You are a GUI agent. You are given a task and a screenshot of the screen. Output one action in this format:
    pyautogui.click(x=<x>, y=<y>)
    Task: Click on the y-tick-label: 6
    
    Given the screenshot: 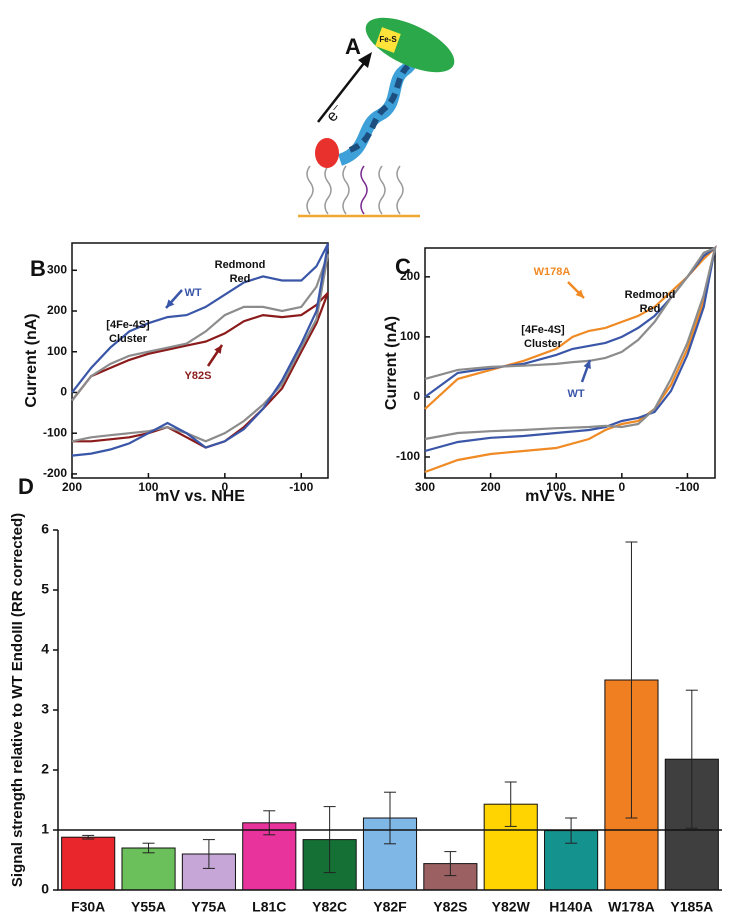 What is the action you would take?
    pyautogui.click(x=45, y=529)
    